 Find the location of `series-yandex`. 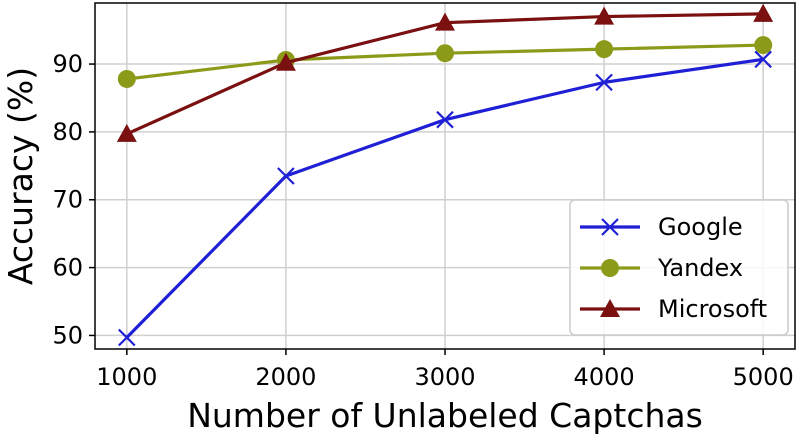

series-yandex is located at coordinates (445, 62).